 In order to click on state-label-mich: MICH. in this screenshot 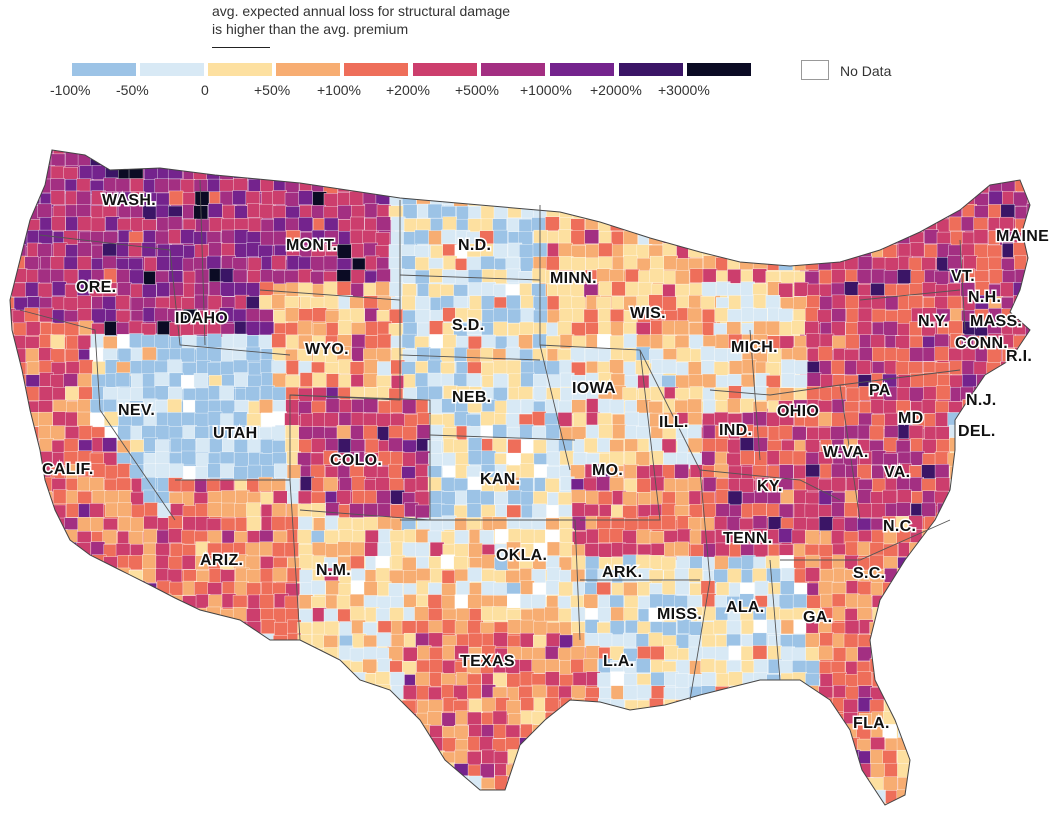, I will do `click(754, 347)`.